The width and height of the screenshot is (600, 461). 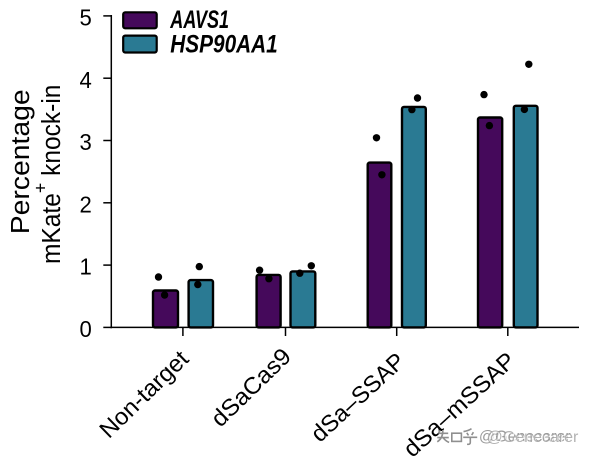 What do you see at coordinates (86, 204) in the screenshot?
I see `svg-text: 2` at bounding box center [86, 204].